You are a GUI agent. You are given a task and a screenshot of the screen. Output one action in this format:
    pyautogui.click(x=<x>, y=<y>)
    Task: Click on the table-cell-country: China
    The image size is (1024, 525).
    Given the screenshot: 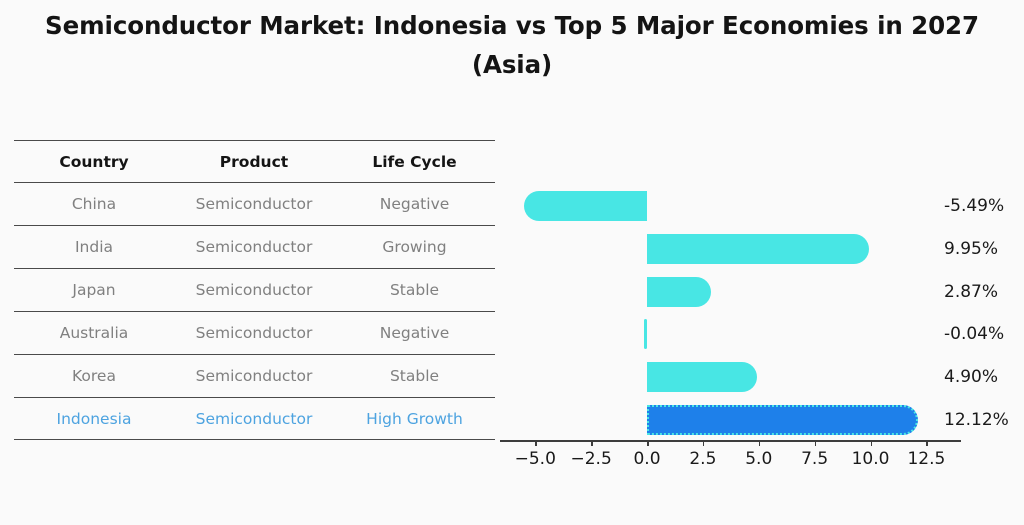 What is the action you would take?
    pyautogui.click(x=94, y=204)
    